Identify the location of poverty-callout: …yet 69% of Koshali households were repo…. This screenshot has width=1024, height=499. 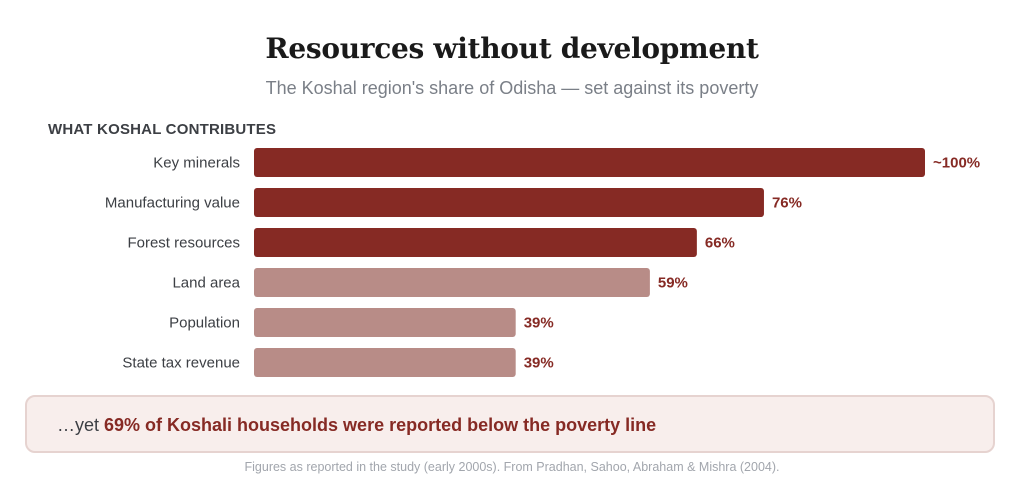
(510, 424).